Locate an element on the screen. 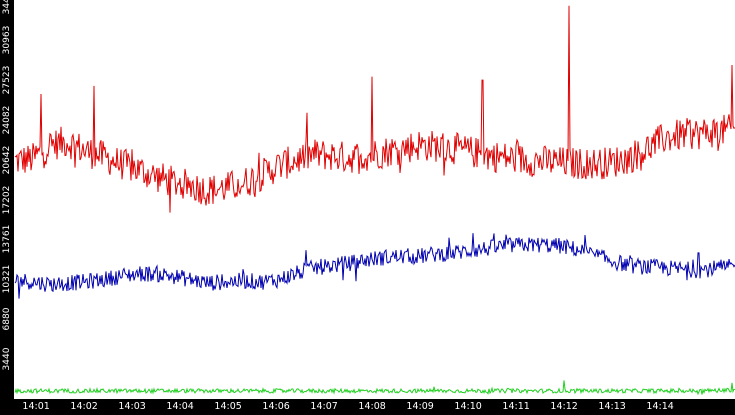  x-tick-label: 14:06 is located at coordinates (276, 406).